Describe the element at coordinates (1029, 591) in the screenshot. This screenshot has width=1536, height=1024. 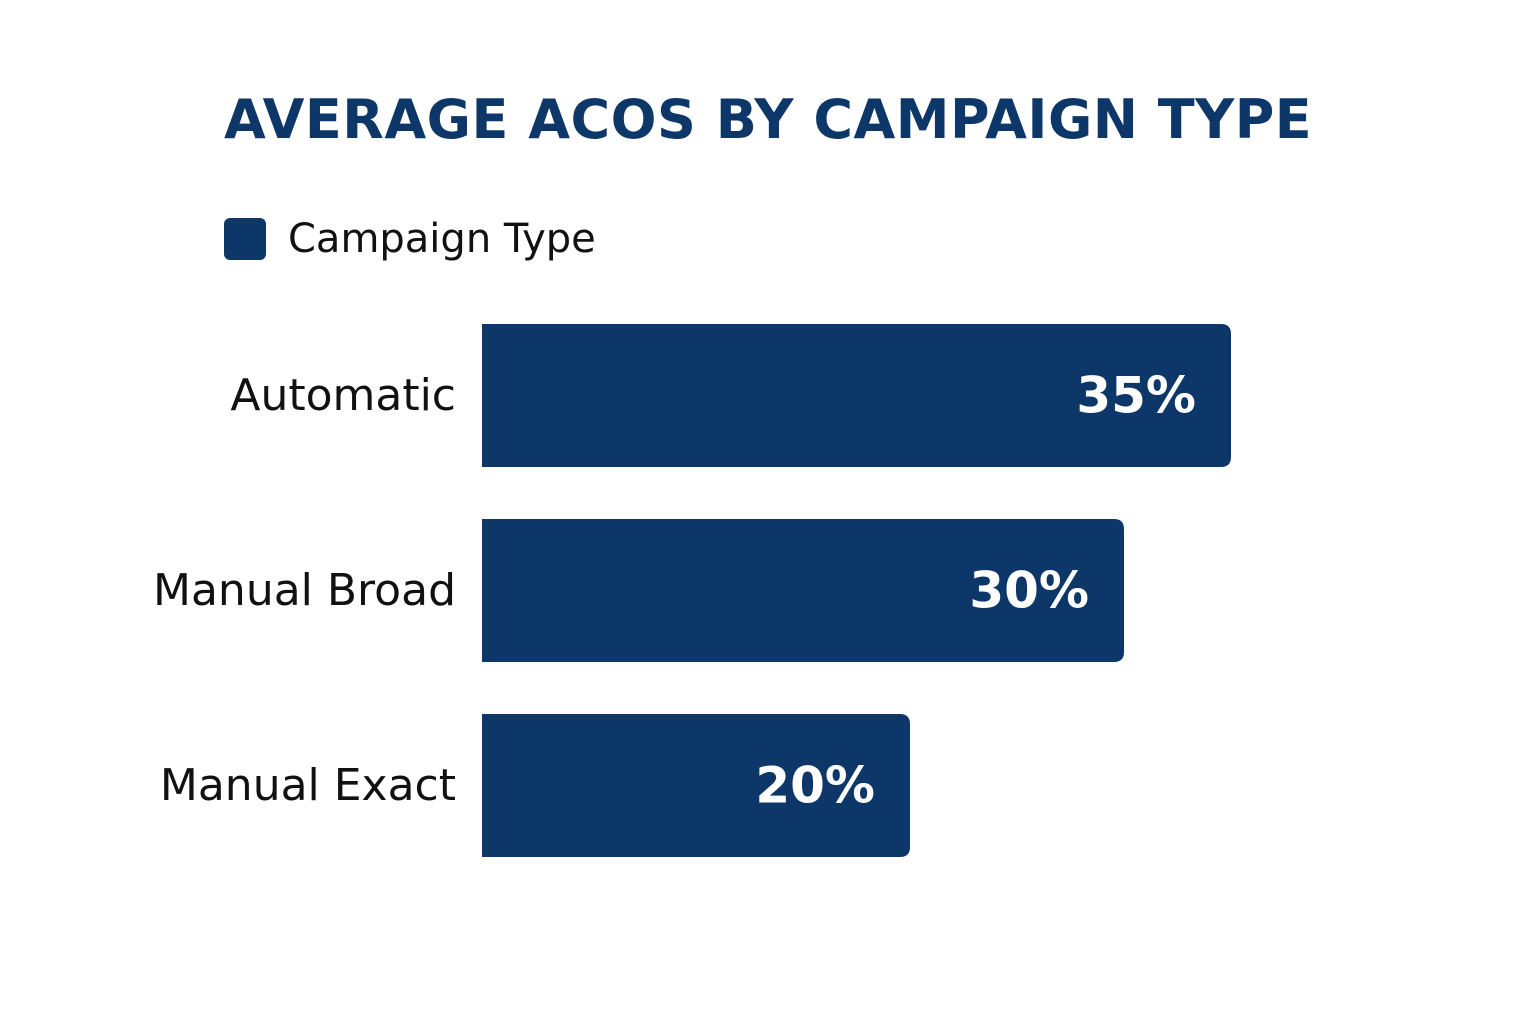
I see `value-label: 30%` at that location.